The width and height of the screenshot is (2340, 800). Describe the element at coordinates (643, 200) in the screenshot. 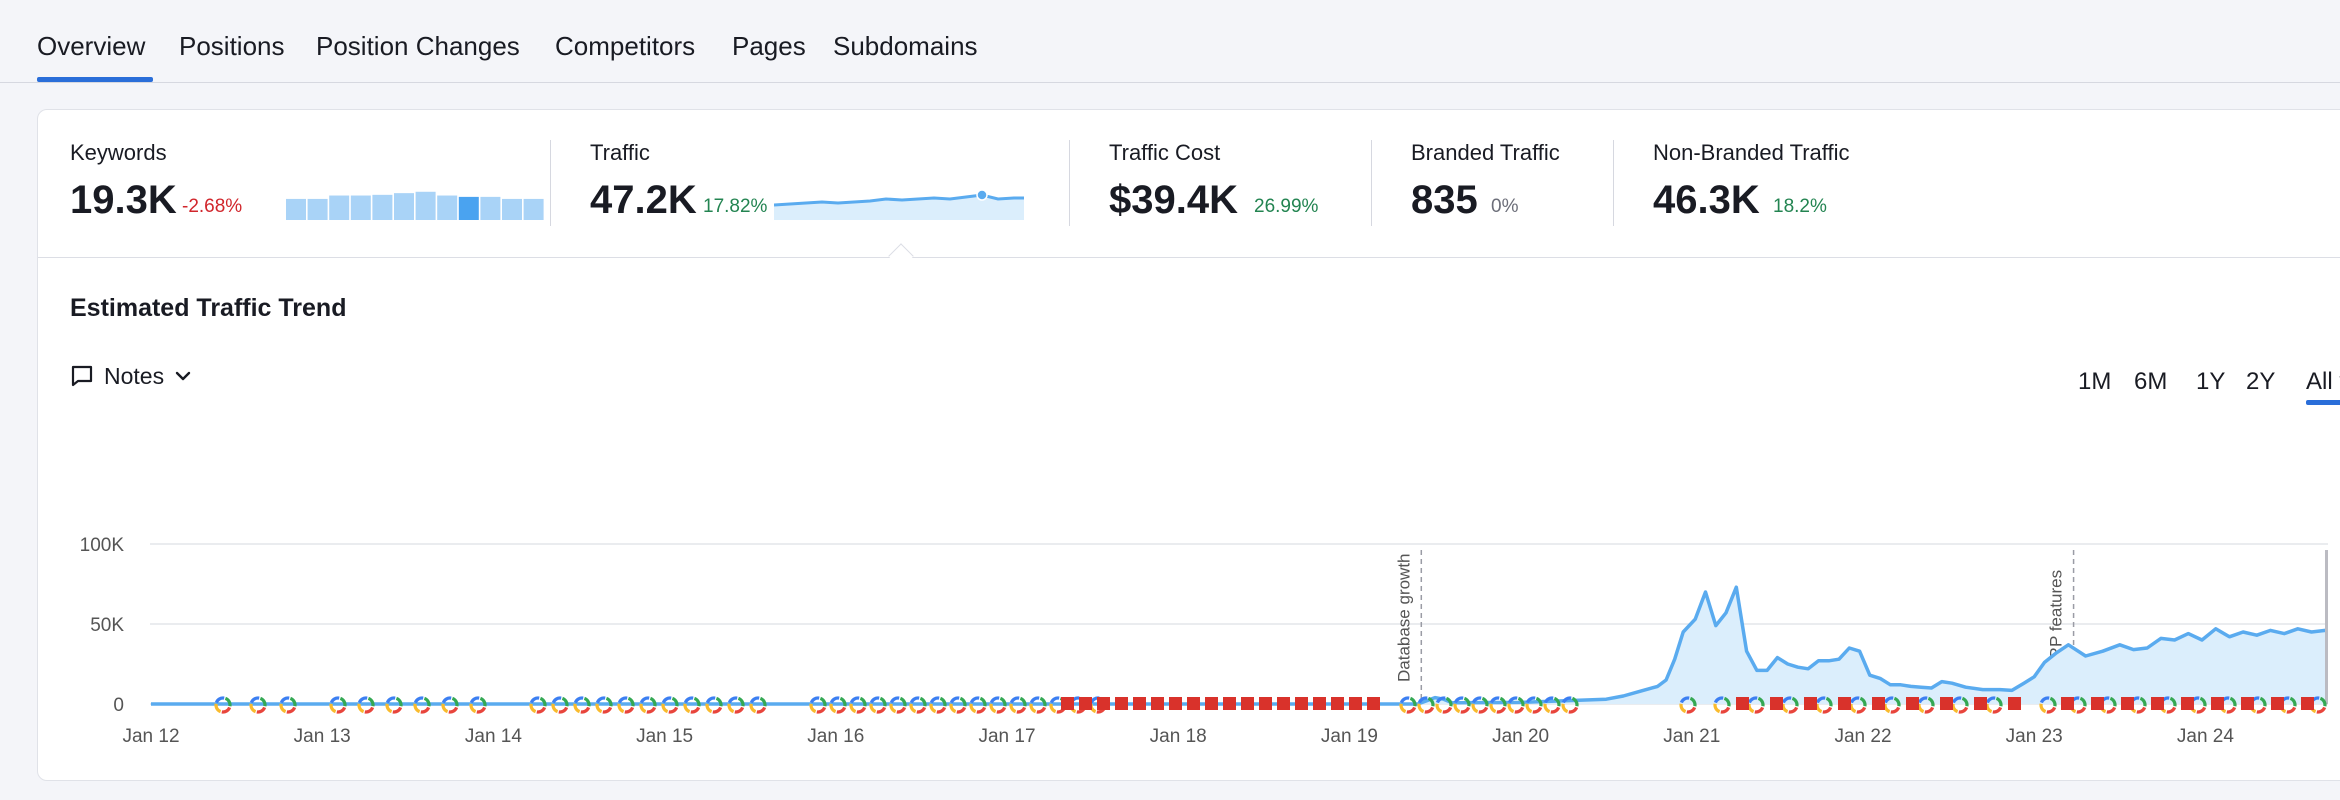

I see `metric-value: 47.2K` at that location.